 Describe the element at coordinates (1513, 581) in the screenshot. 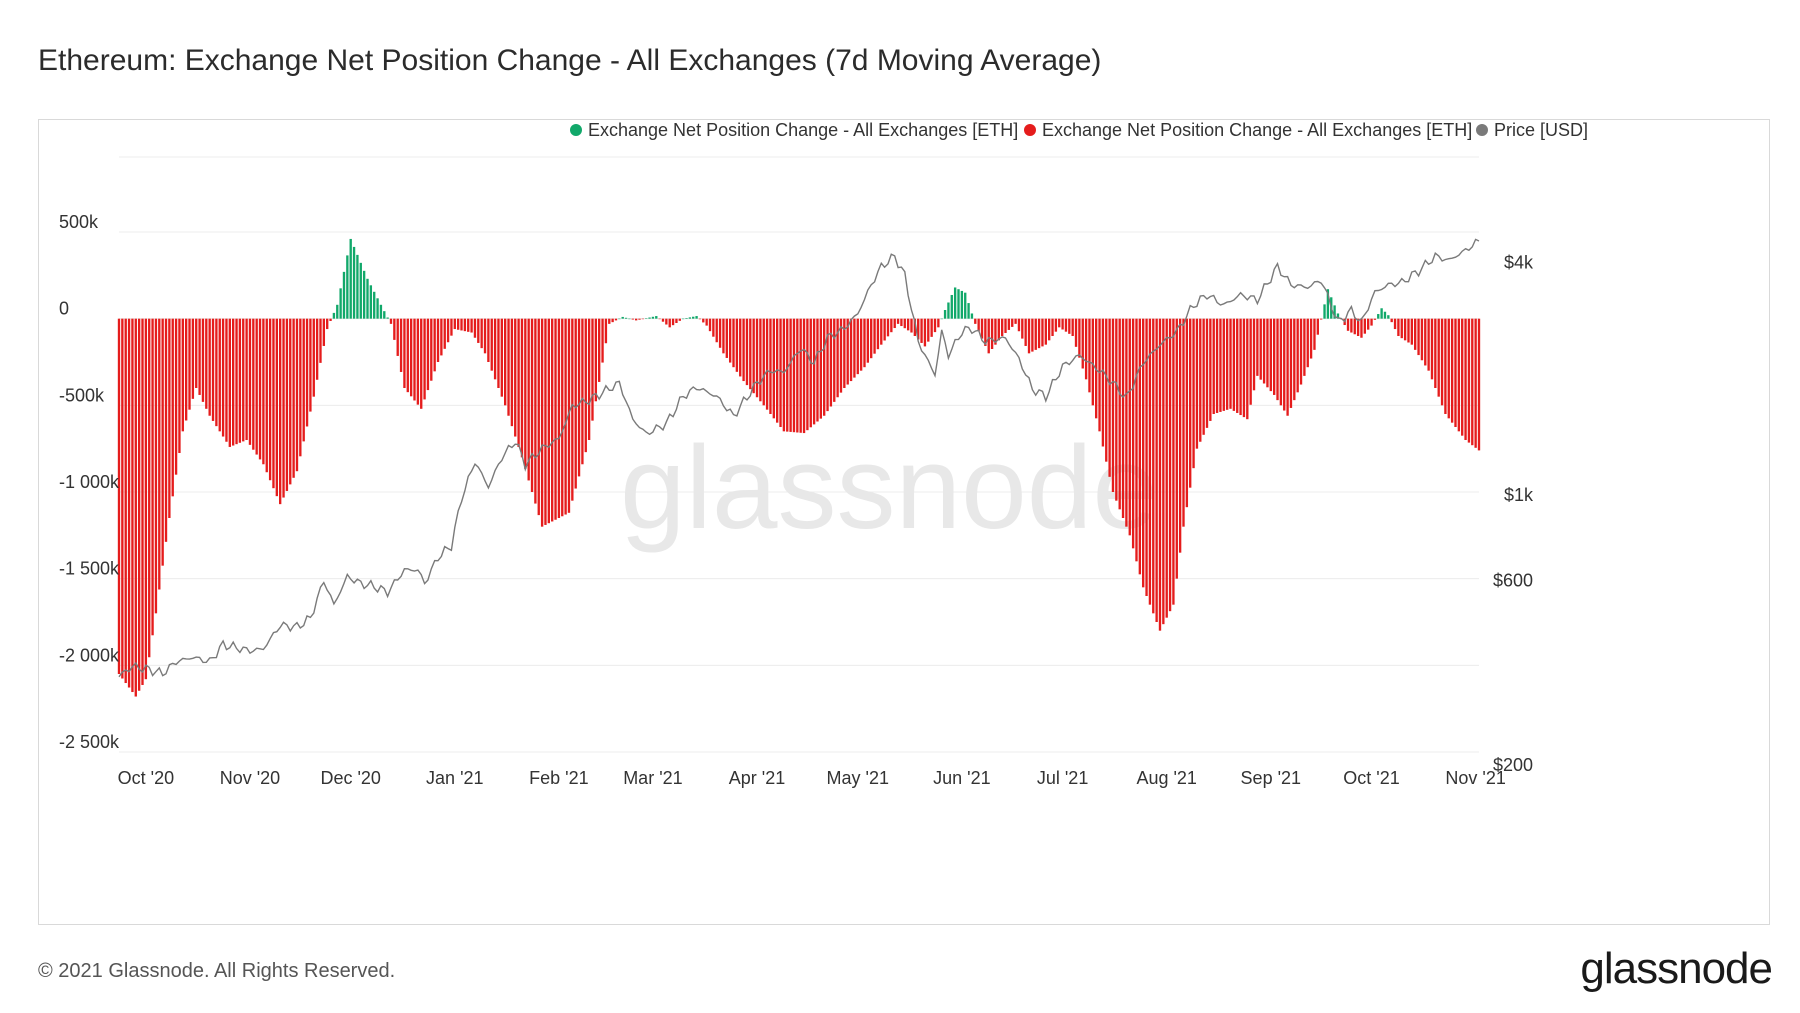

I see `price-tick-label: $600` at that location.